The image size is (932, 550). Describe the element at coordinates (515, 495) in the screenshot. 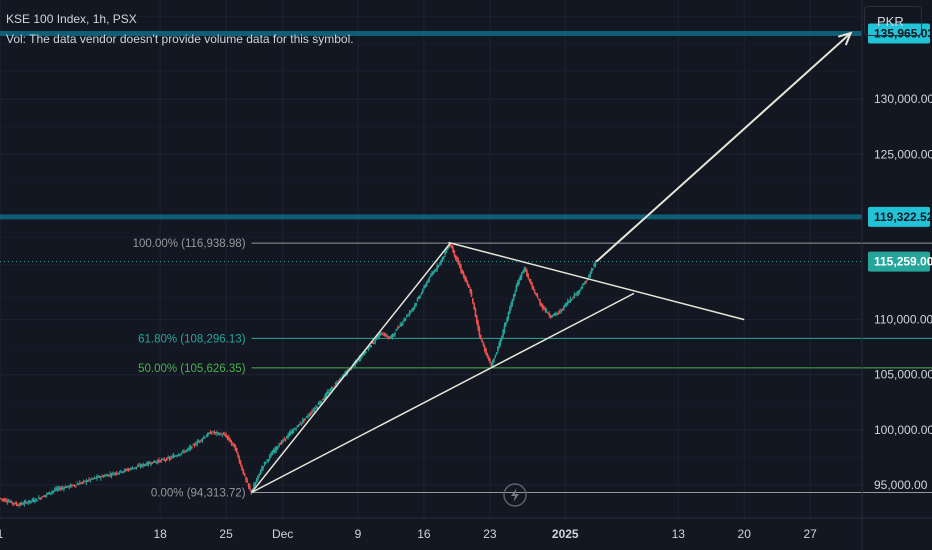

I see `lightning-icon` at that location.